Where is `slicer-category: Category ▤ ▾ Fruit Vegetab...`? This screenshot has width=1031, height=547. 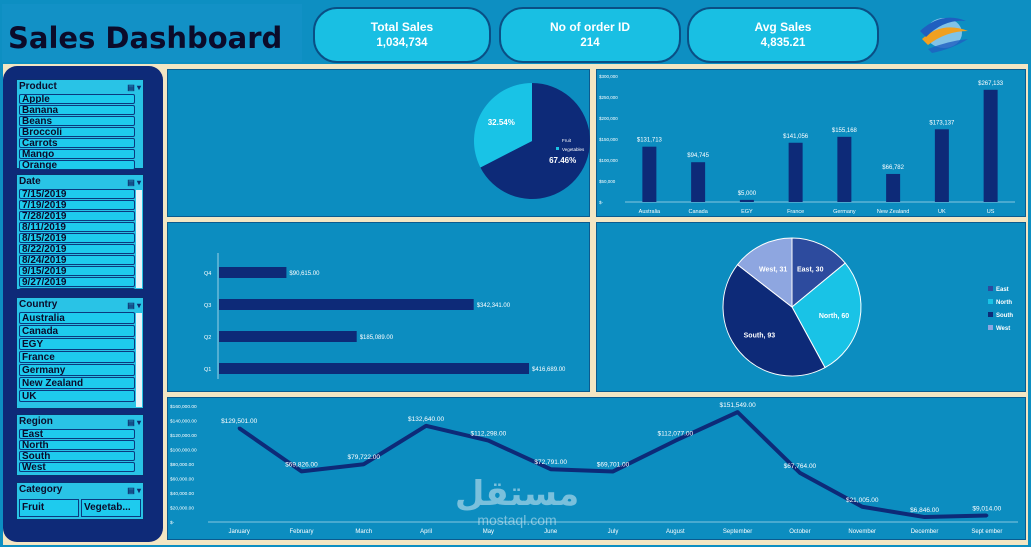 slicer-category: Category ▤ ▾ Fruit Vegetab... is located at coordinates (80, 501).